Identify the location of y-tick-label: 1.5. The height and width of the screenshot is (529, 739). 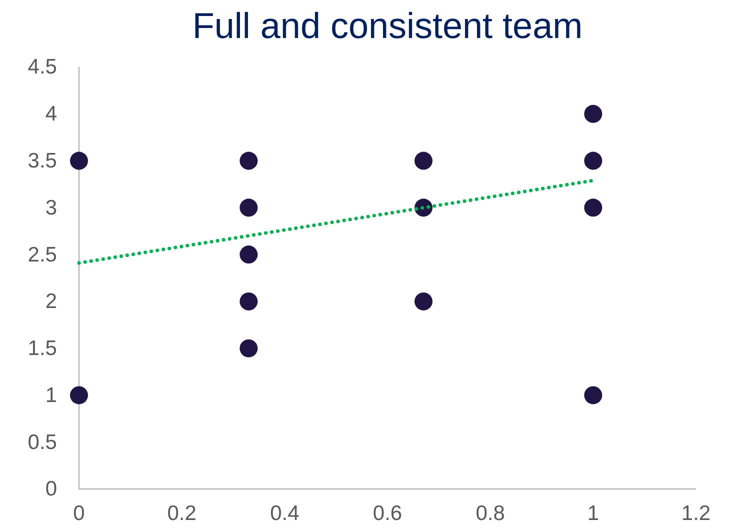
(42, 348).